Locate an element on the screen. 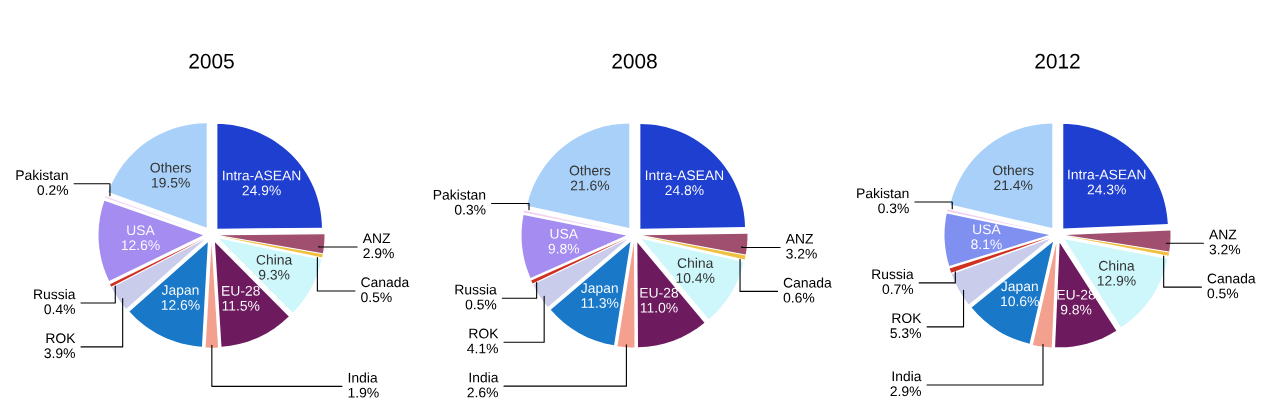 This screenshot has height=419, width=1269. data-label: 10.6% is located at coordinates (1020, 301).